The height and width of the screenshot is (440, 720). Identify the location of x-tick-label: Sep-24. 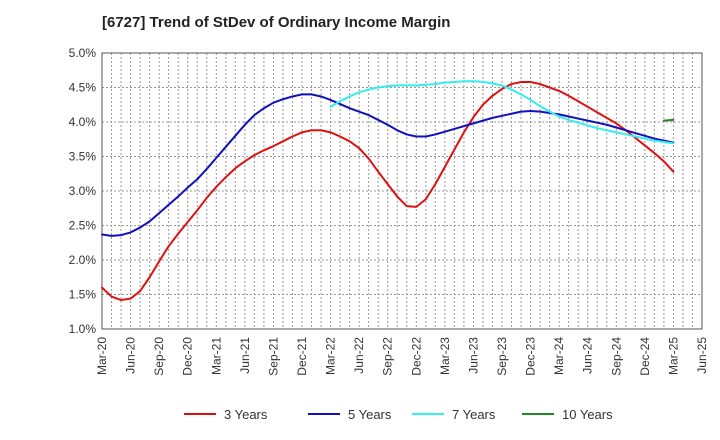
(616, 356).